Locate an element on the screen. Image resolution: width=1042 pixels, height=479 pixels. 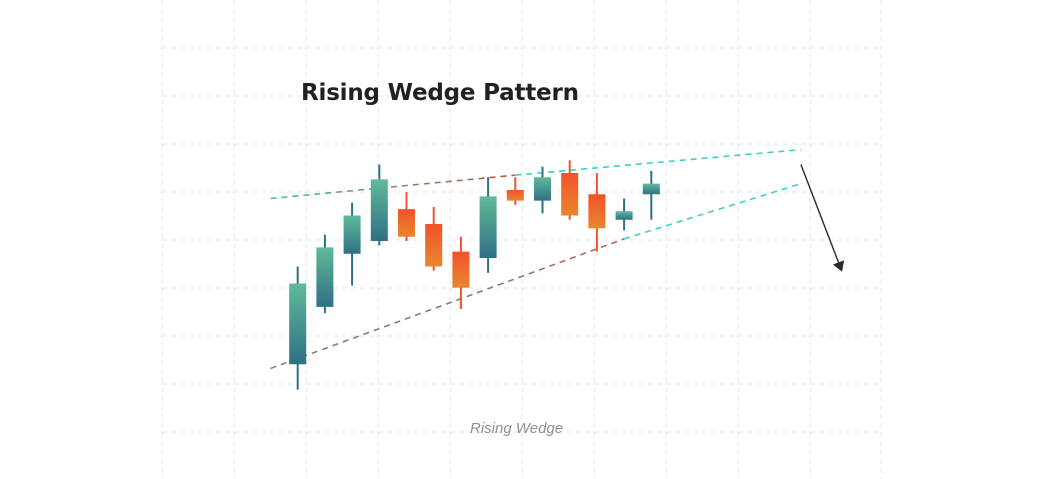
breakdown-arrow is located at coordinates (822, 218).